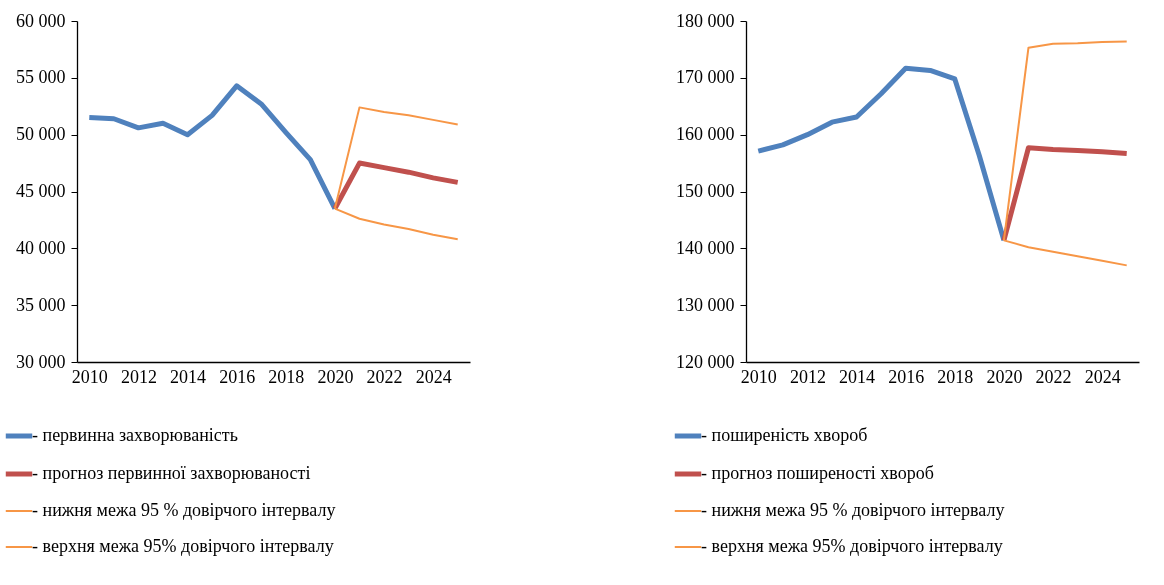 This screenshot has width=1164, height=585. What do you see at coordinates (41, 77) in the screenshot?
I see `y-tick-label: 55 000` at bounding box center [41, 77].